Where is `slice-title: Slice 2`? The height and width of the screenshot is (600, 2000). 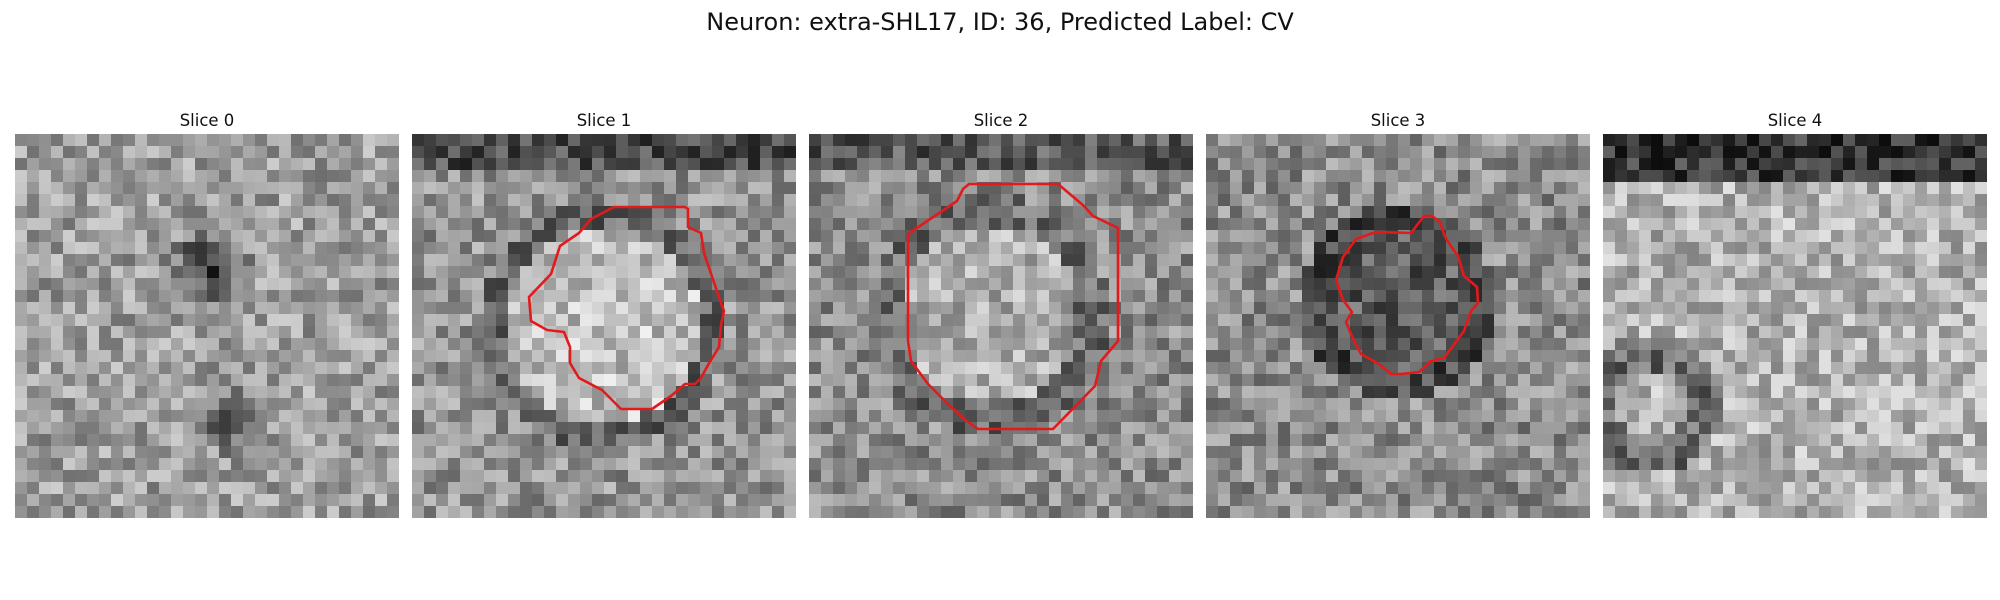 slice-title: Slice 2 is located at coordinates (1001, 120).